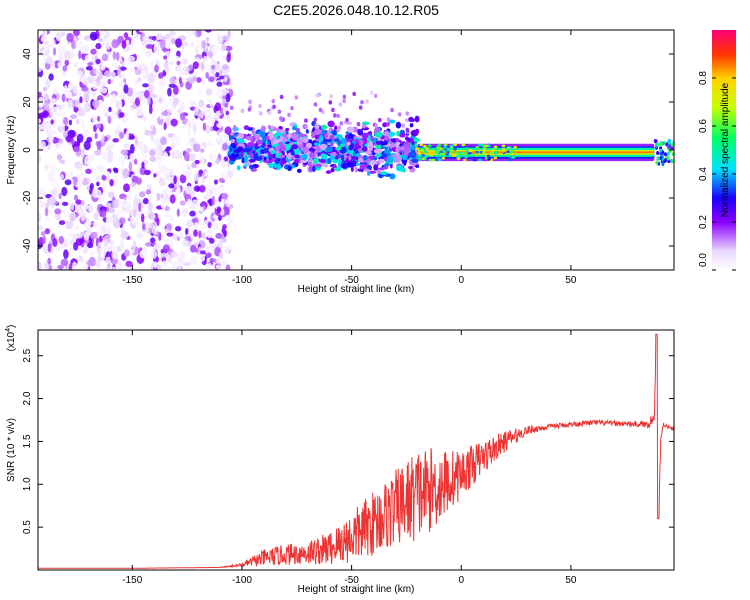  What do you see at coordinates (725, 149) in the screenshot?
I see `colorbar-label: Normalized spectral amplitude` at bounding box center [725, 149].